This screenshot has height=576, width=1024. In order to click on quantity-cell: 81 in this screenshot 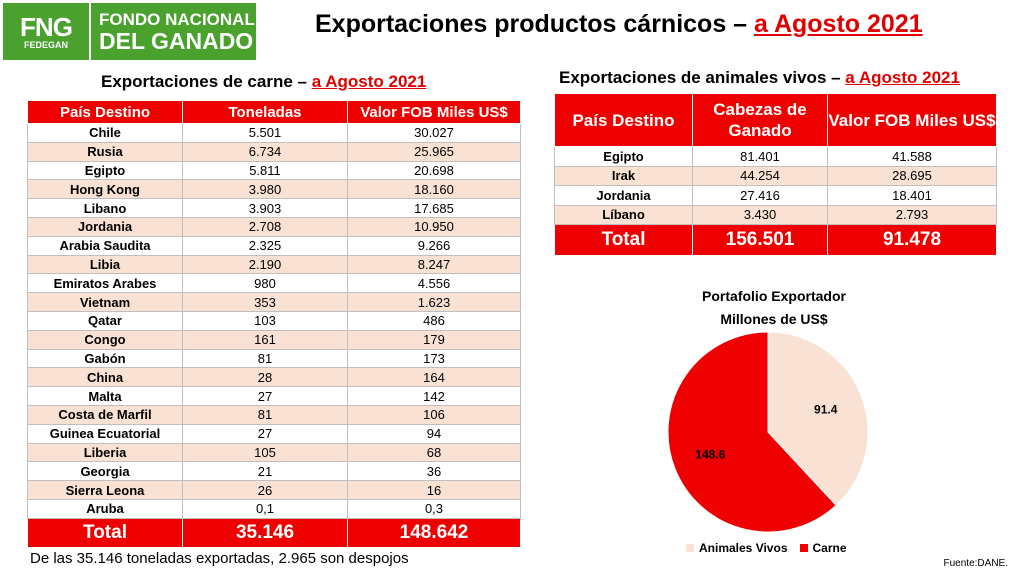, I will do `click(265, 414)`.